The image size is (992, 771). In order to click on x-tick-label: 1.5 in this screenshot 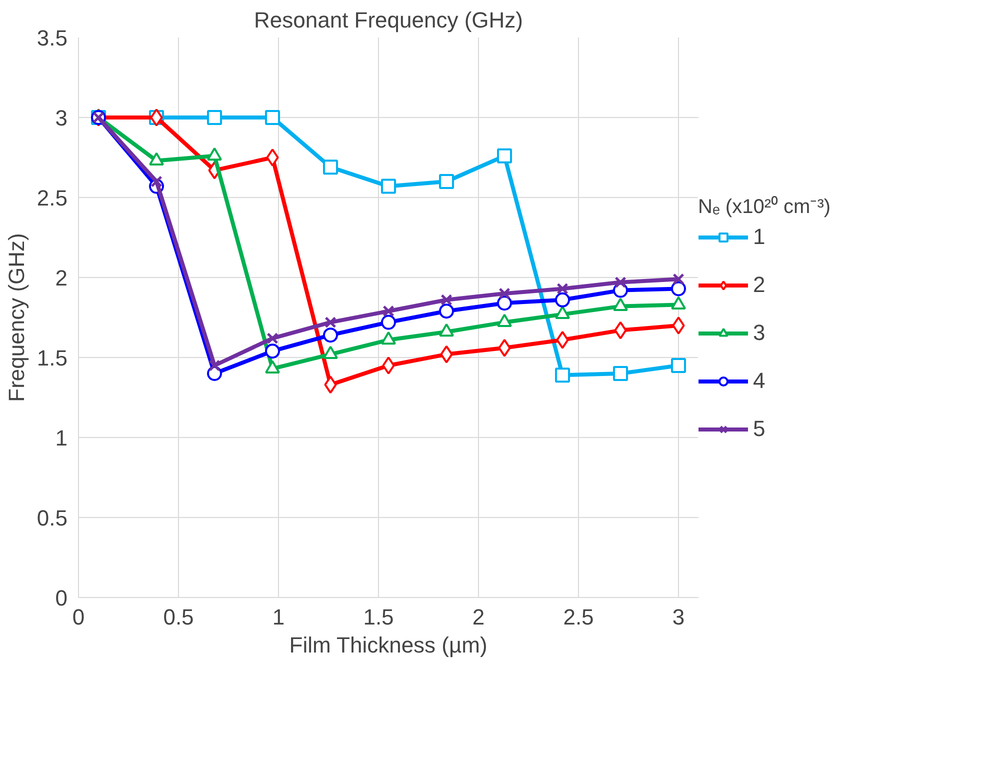, I will do `click(378, 617)`.